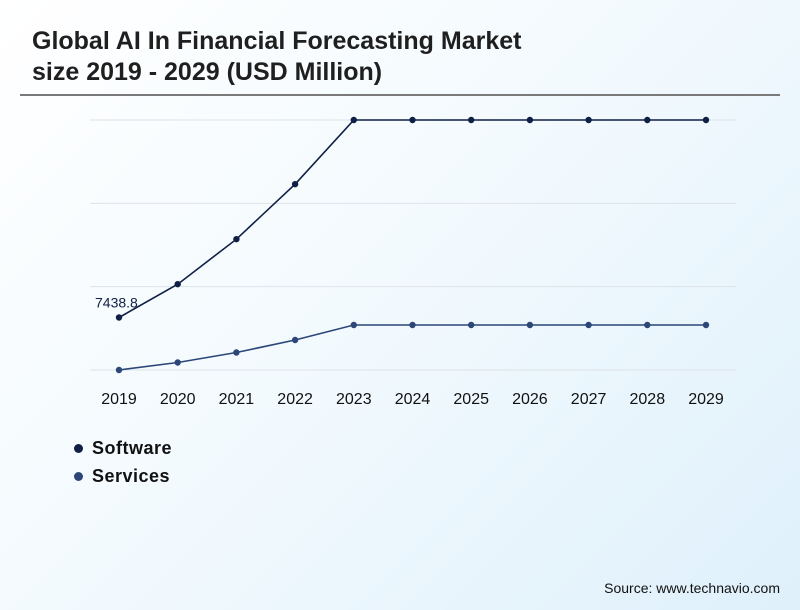 The height and width of the screenshot is (610, 800). I want to click on legend-label-services: Services, so click(131, 475).